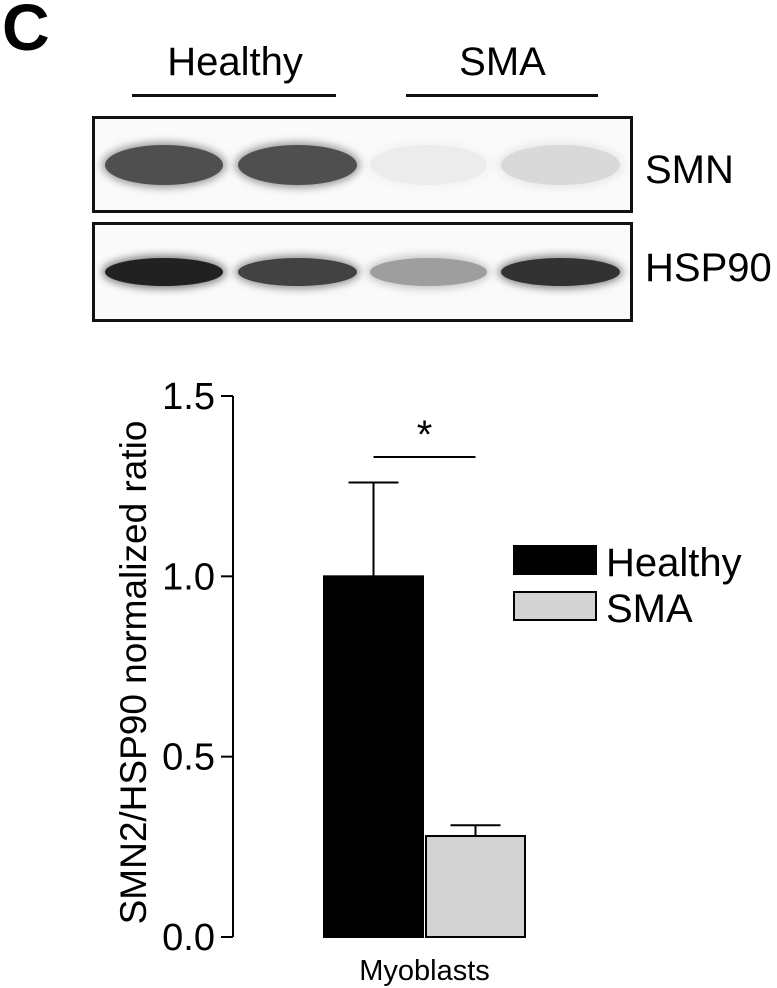 The width and height of the screenshot is (777, 988). Describe the element at coordinates (26, 32) in the screenshot. I see `panel-letter: C` at that location.